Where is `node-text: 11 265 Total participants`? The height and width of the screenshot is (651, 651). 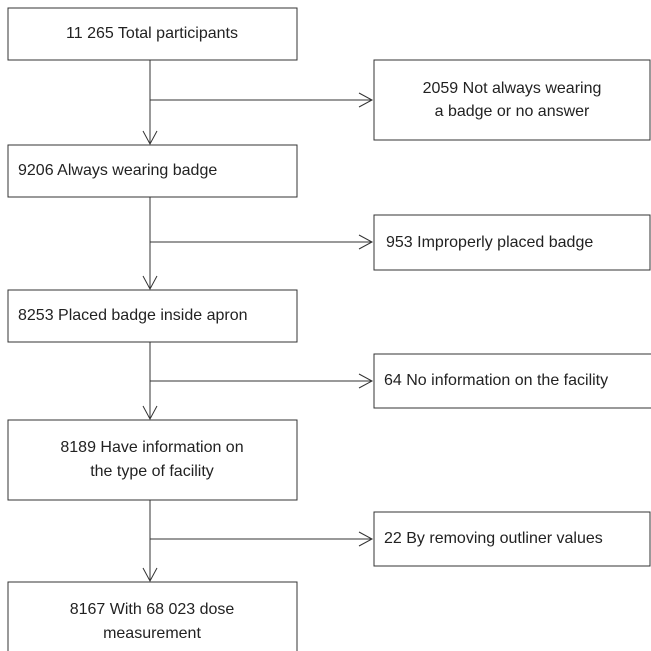 node-text: 11 265 Total participants is located at coordinates (152, 33).